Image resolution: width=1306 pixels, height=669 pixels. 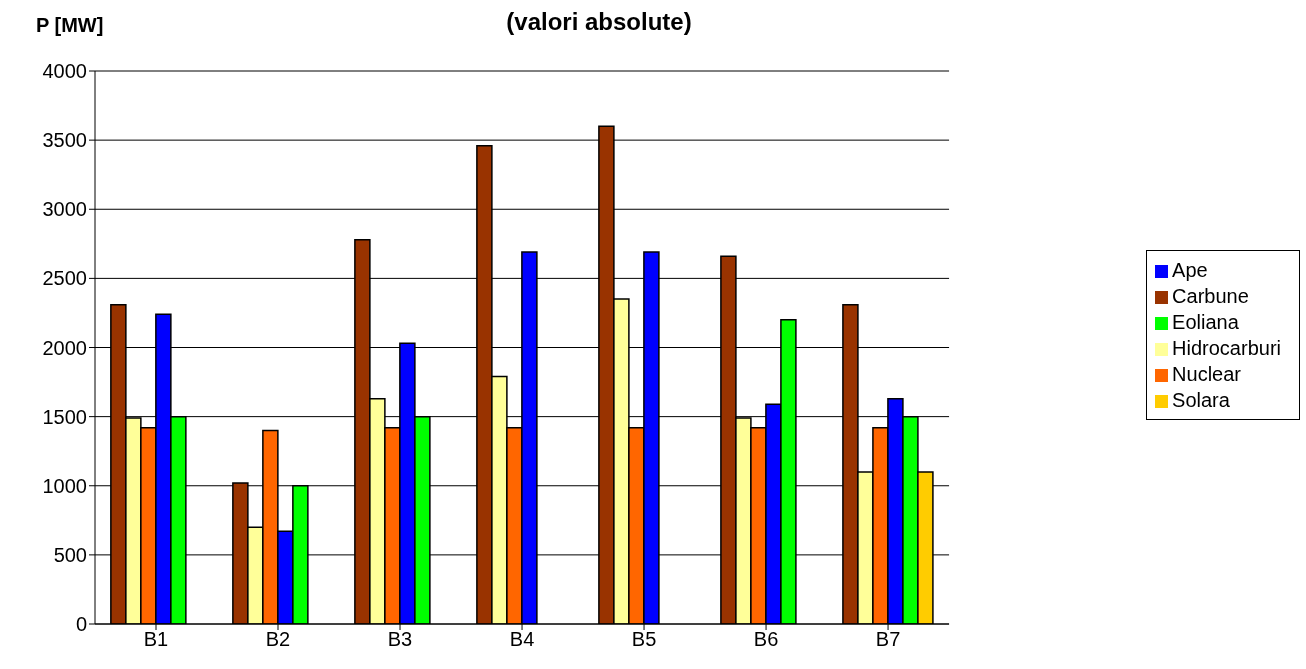 What do you see at coordinates (70, 554) in the screenshot?
I see `y-tick-label: 500` at bounding box center [70, 554].